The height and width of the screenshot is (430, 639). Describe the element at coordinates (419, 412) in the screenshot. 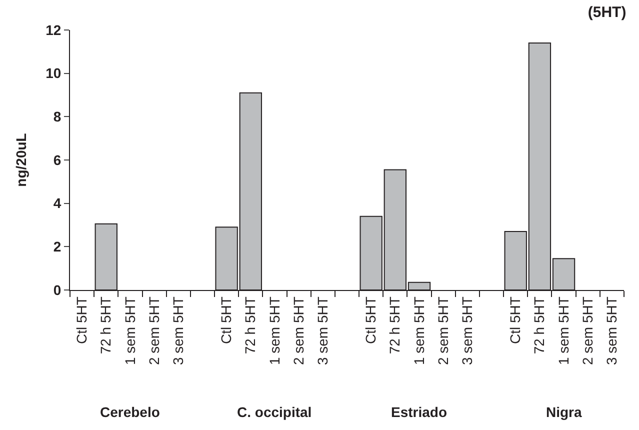

I see `text: Estriado` at that location.